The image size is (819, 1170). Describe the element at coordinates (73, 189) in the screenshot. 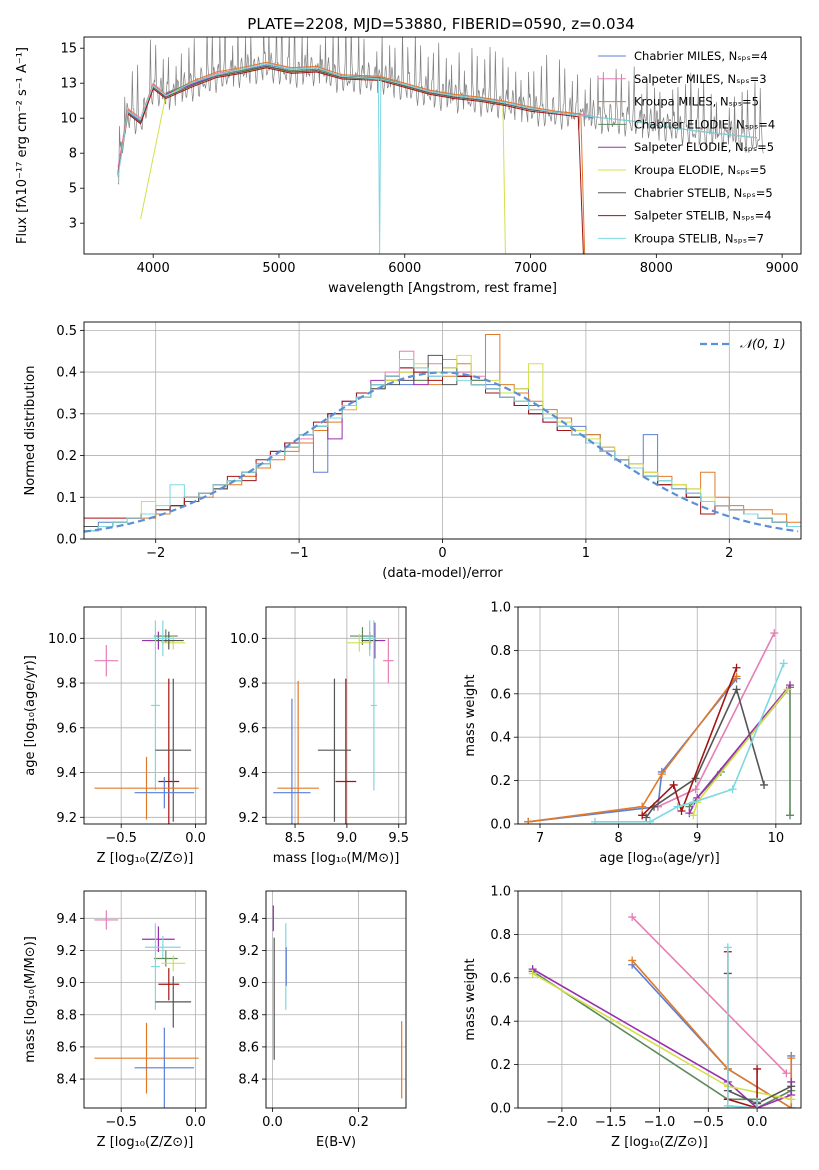

I see `y-tick-label: 5` at that location.